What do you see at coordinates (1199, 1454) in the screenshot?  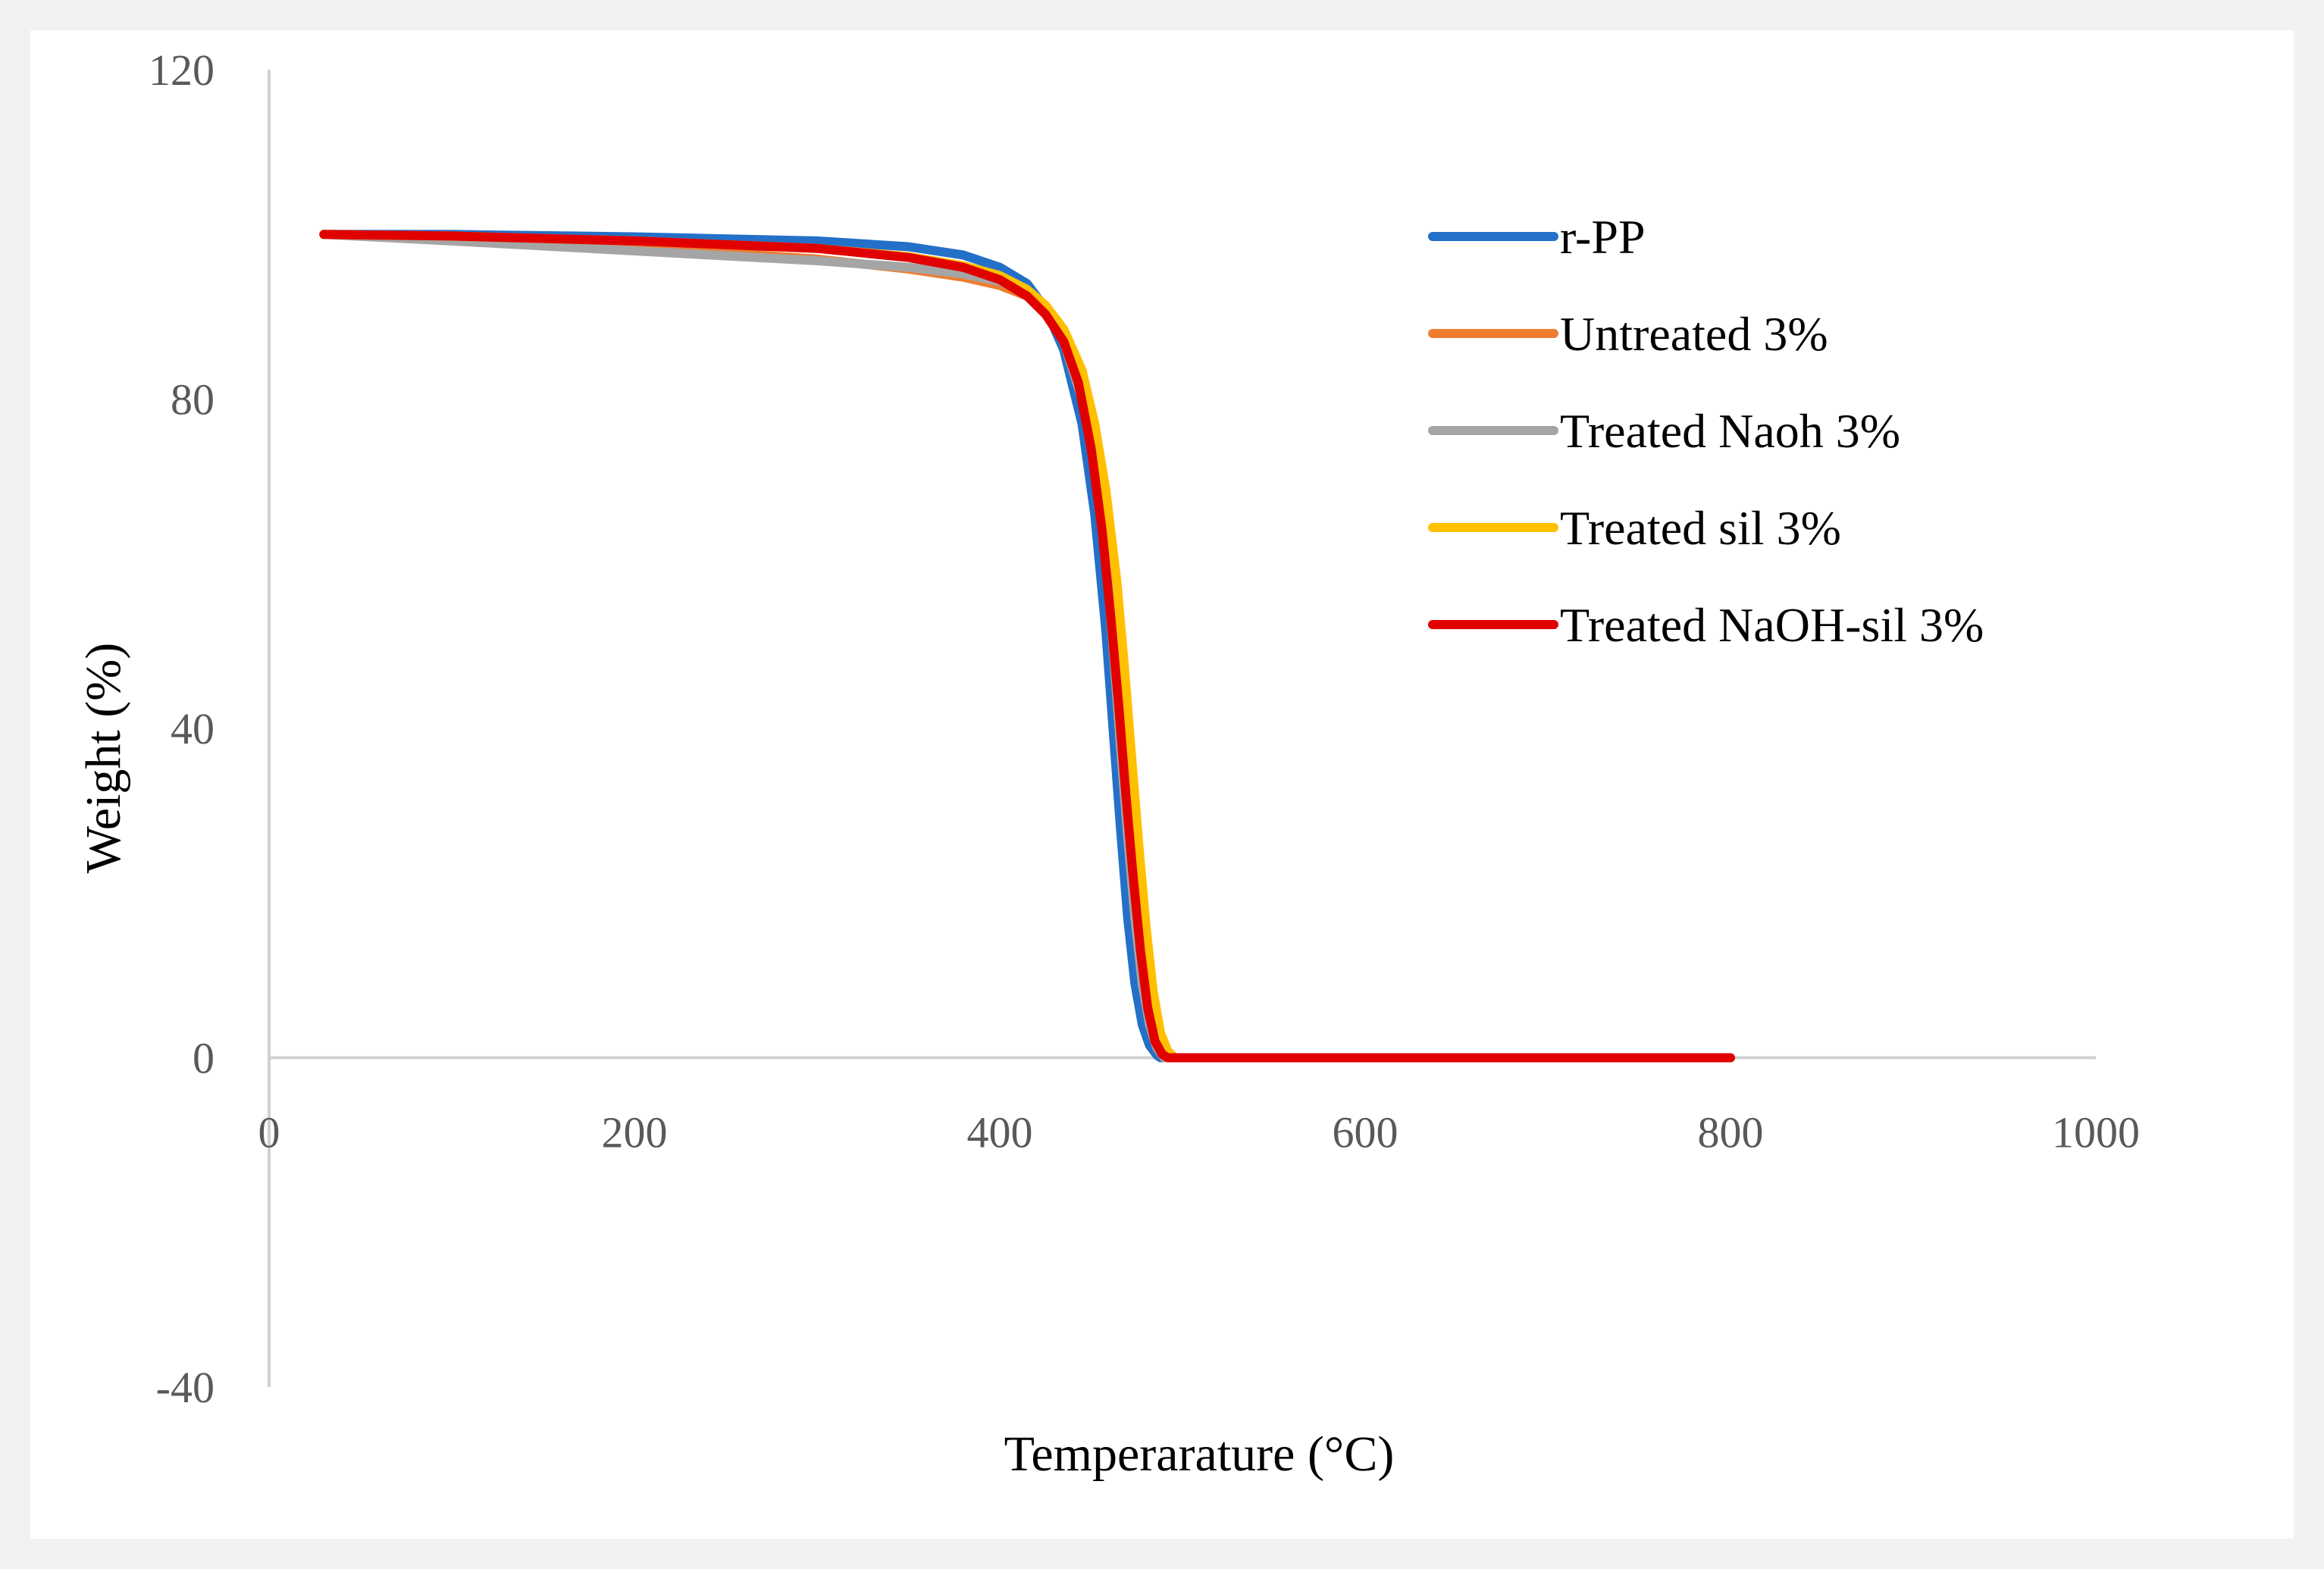 I see `x-axis-title: Temperarature (°C)` at bounding box center [1199, 1454].